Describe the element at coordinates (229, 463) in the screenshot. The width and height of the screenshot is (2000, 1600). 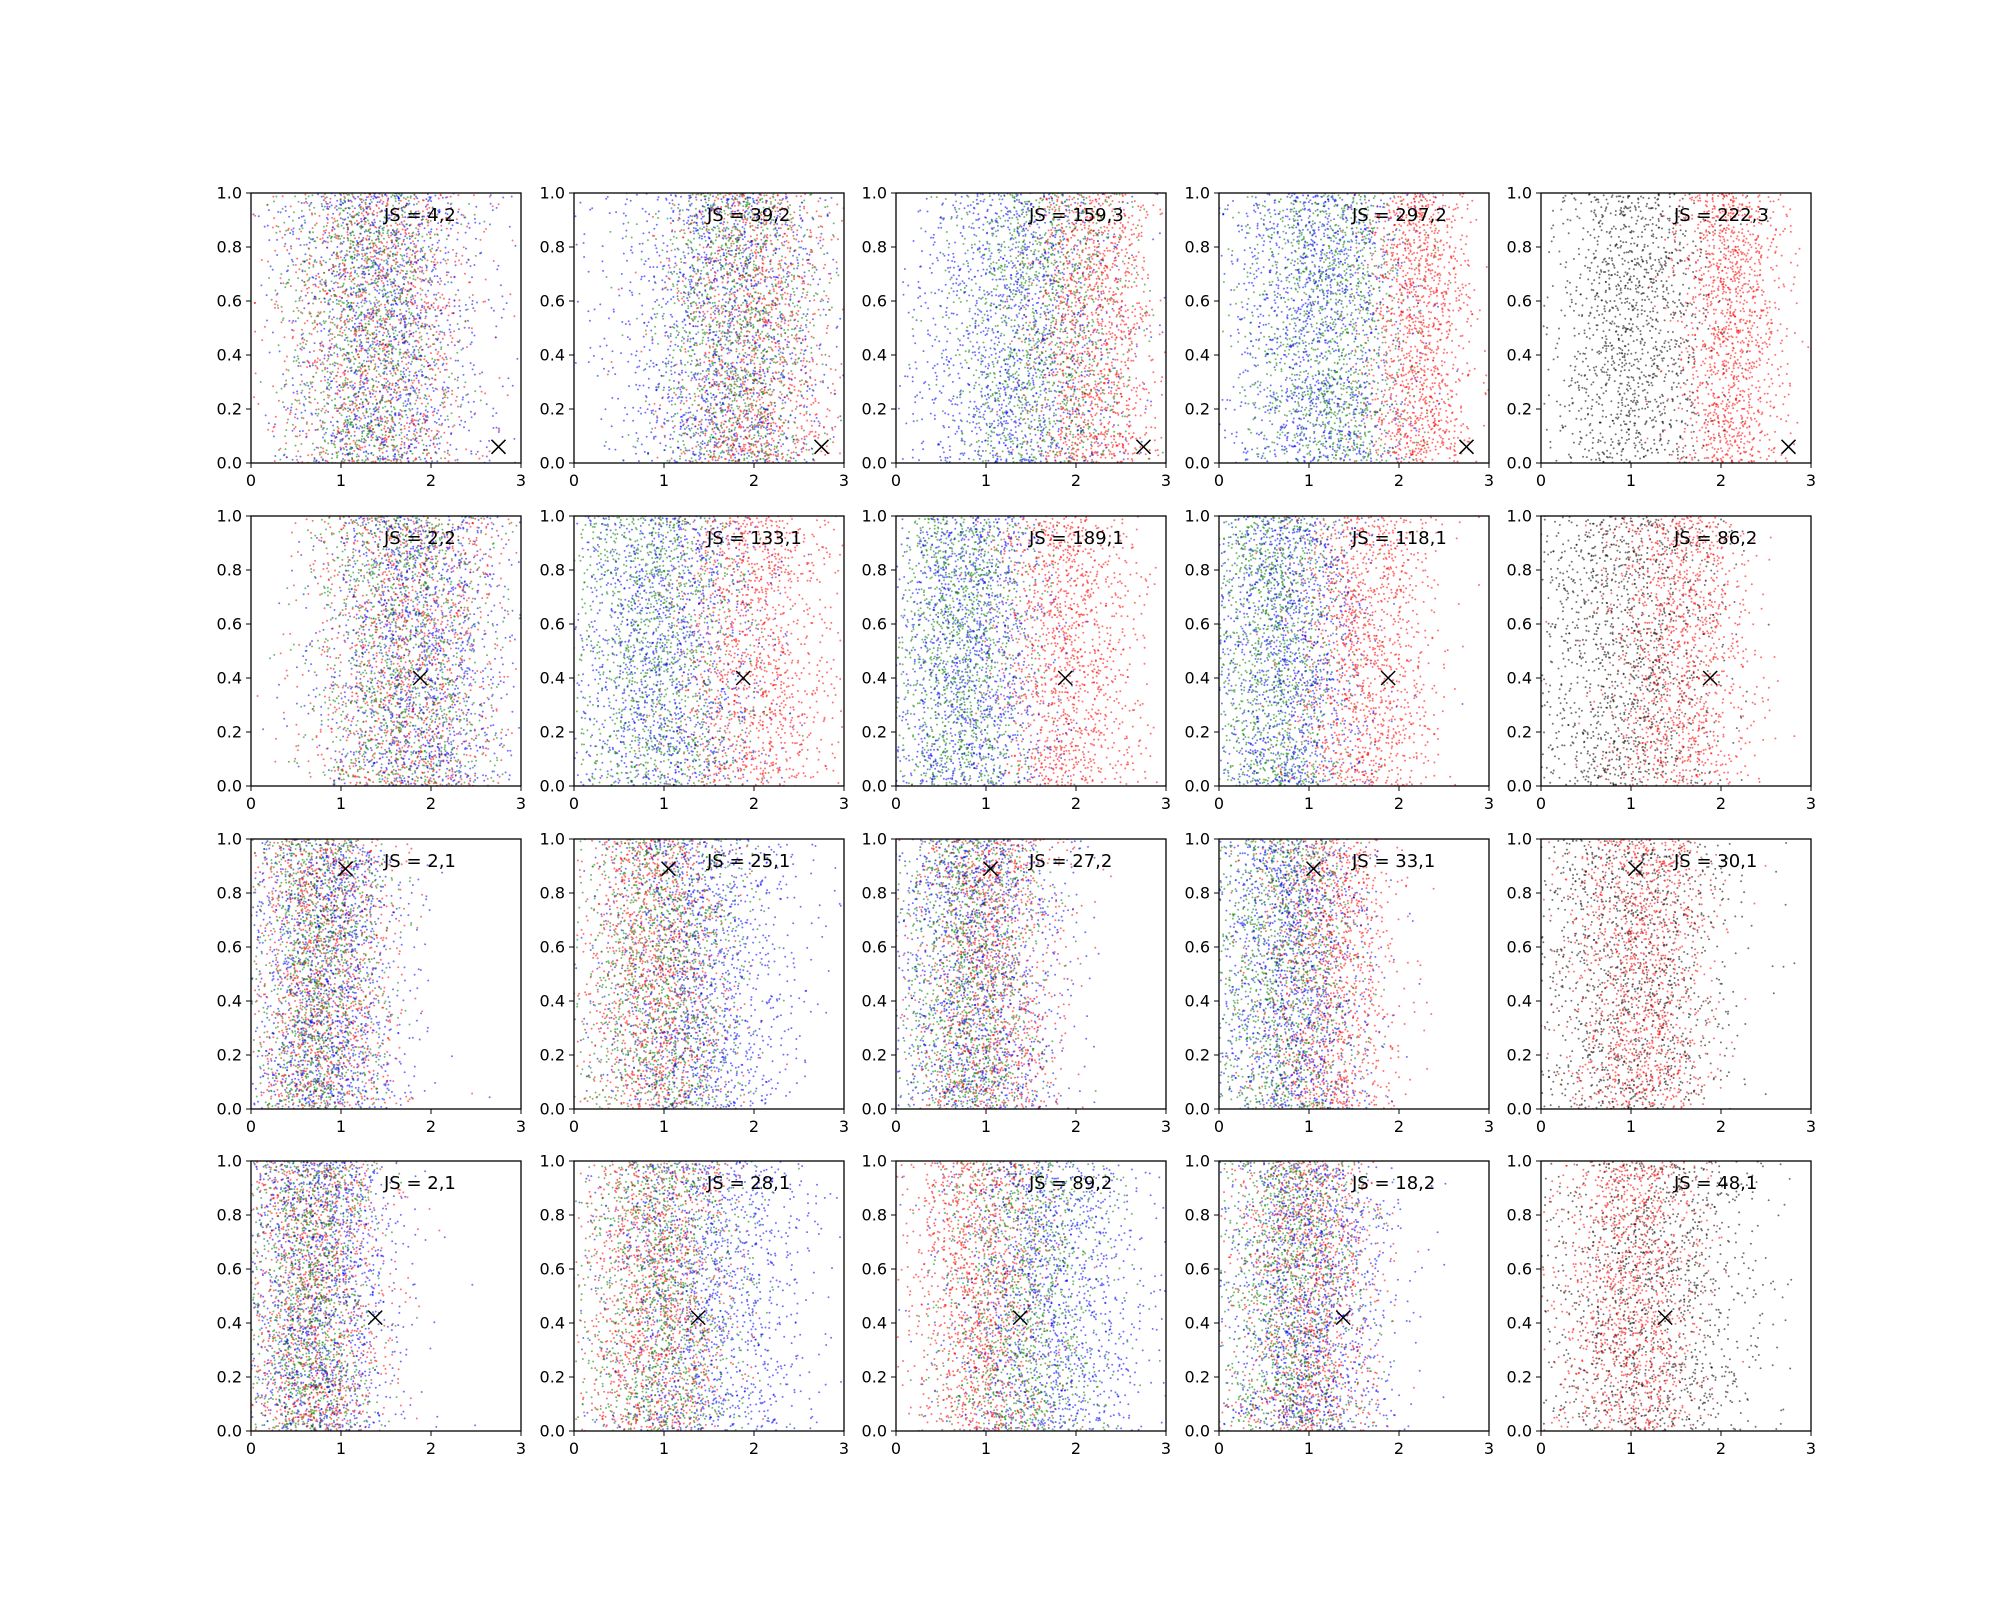
I see `y-tick-label: 0.0` at that location.